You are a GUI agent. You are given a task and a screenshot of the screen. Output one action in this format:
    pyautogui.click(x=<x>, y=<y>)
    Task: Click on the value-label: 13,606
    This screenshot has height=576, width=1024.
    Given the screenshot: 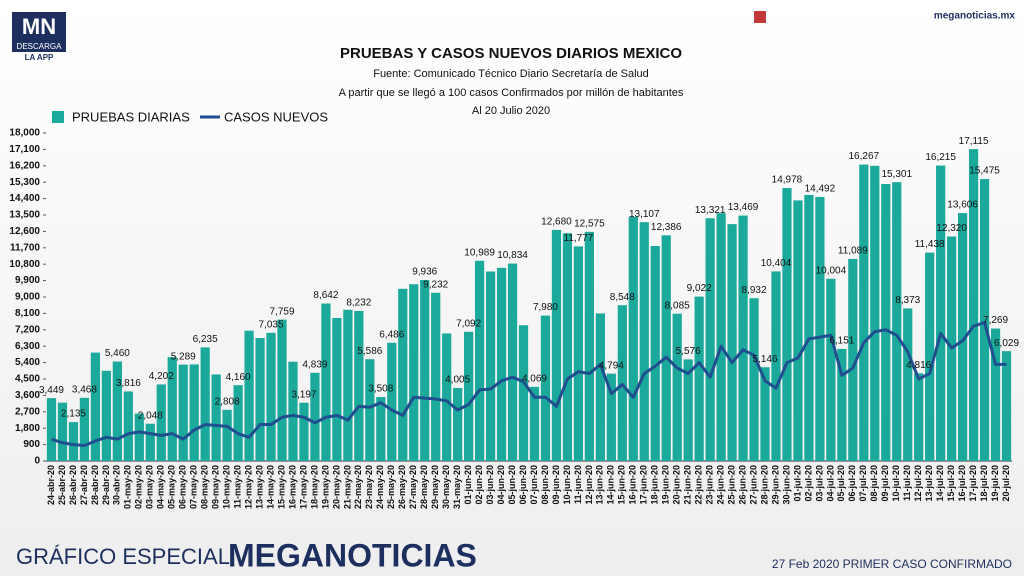 What is the action you would take?
    pyautogui.click(x=962, y=205)
    